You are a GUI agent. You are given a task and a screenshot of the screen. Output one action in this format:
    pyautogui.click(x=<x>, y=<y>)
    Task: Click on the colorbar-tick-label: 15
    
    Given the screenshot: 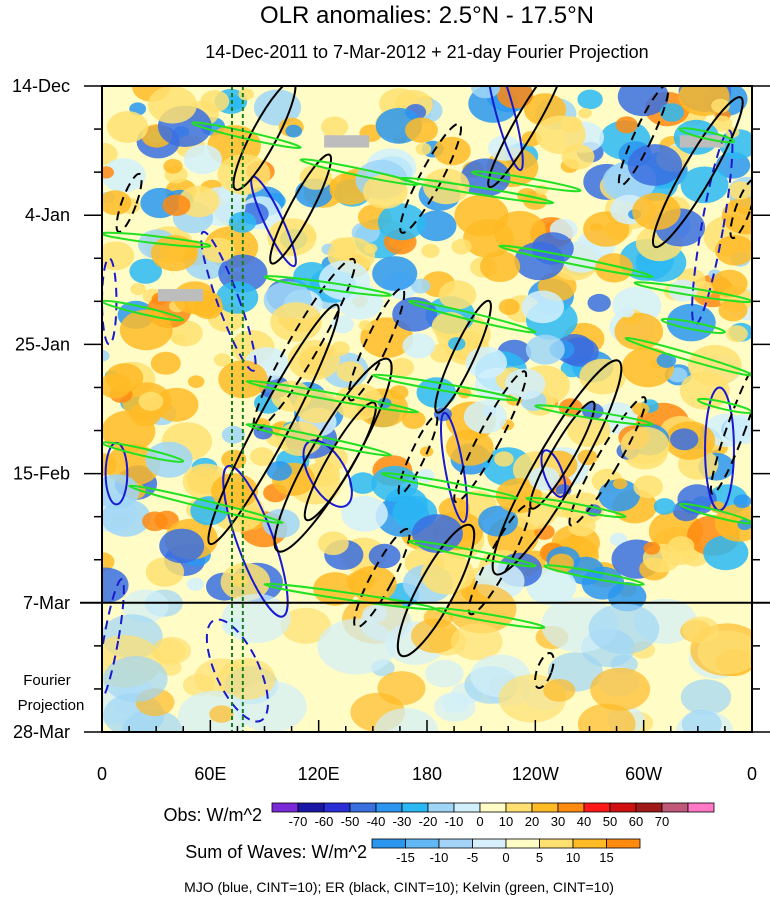 What is the action you would take?
    pyautogui.click(x=606, y=857)
    